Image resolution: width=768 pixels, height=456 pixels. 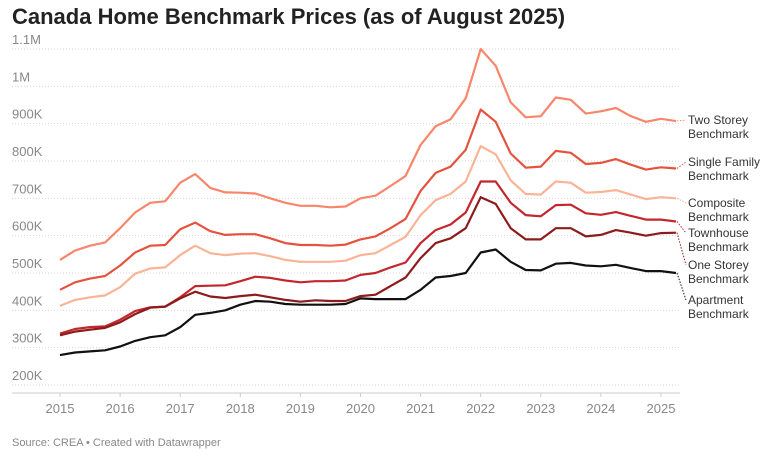 What do you see at coordinates (718, 307) in the screenshot?
I see `legend-label: Apartment Benchmark` at bounding box center [718, 307].